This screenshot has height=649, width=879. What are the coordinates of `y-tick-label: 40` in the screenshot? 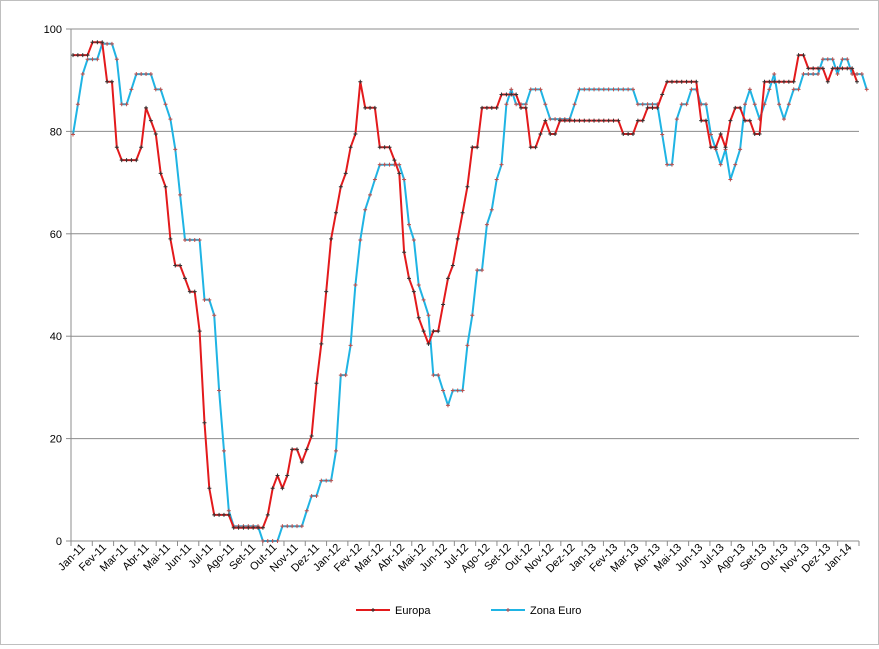 It's located at (56, 337).